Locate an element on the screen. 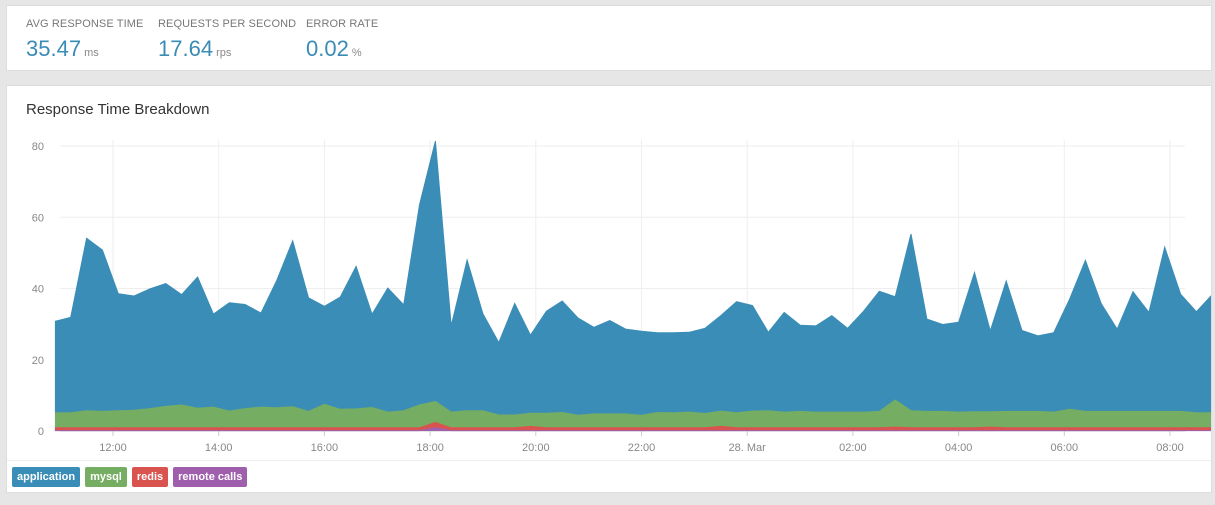 The width and height of the screenshot is (1215, 505). metric-avg-response-time: AVG RESPONSE TIME 35.47 ms is located at coordinates (84, 40).